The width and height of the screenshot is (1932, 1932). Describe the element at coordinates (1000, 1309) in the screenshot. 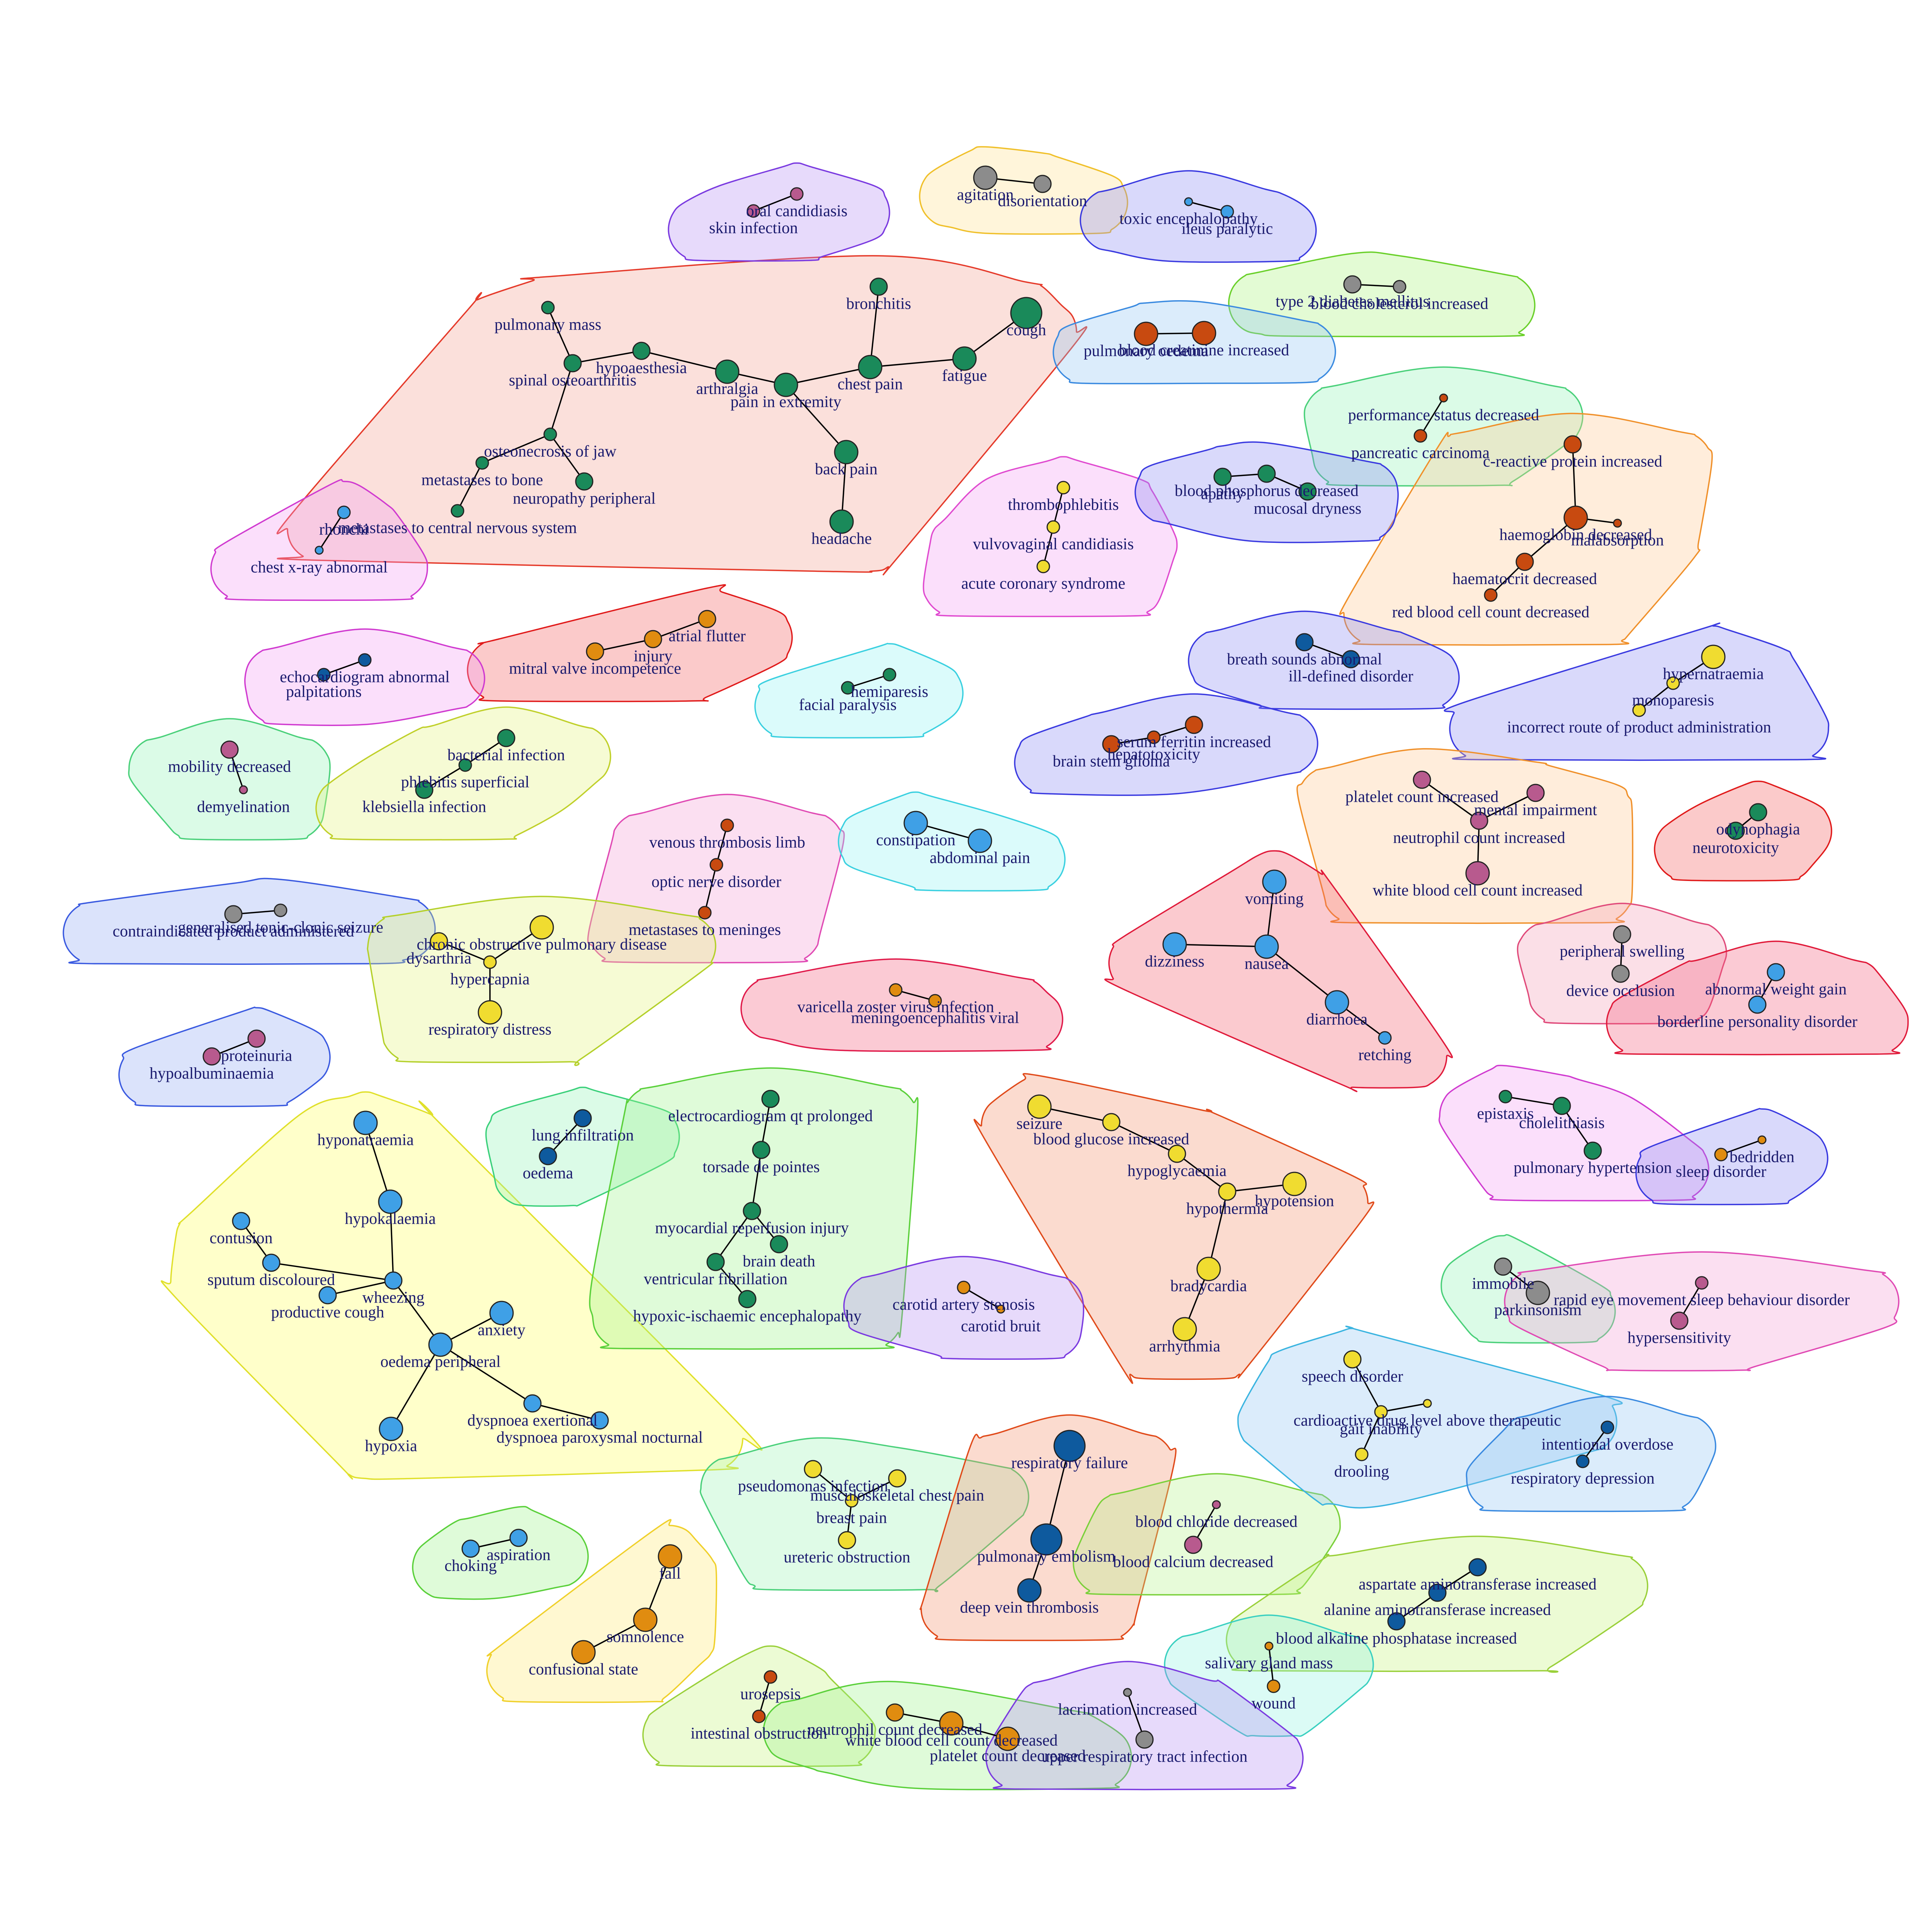

I see `node-carotid-bruit` at that location.